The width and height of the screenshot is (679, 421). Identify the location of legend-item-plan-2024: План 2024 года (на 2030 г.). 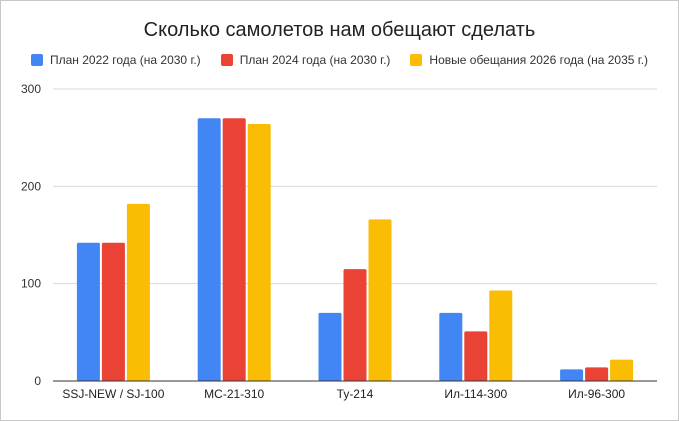
(305, 60).